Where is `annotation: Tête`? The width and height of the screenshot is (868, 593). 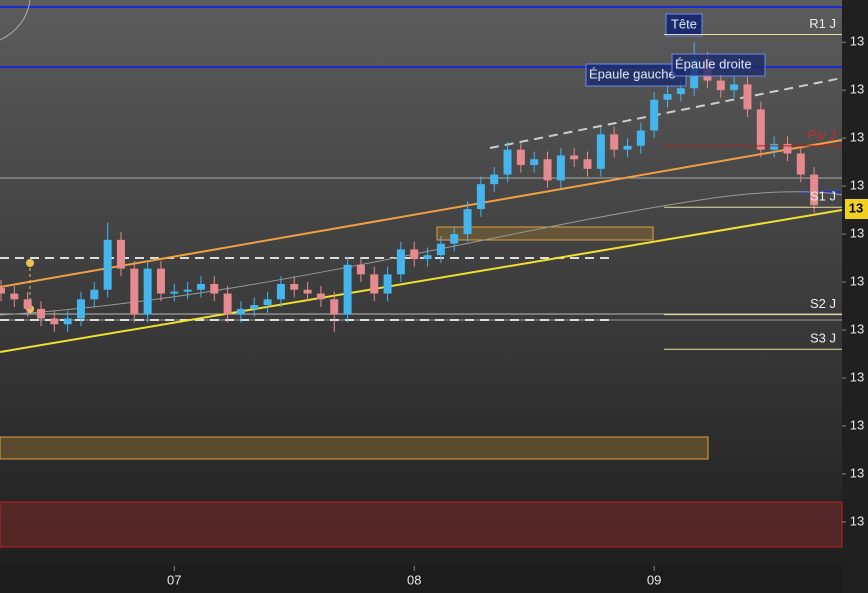
annotation: Tête is located at coordinates (684, 23).